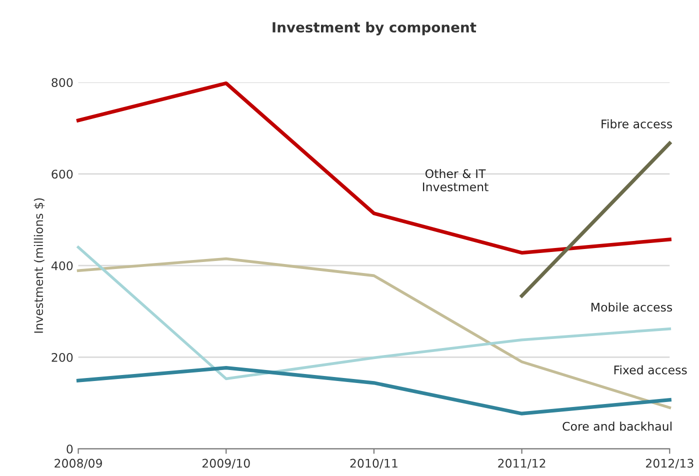  I want to click on series-label: Core and backhaul, so click(617, 426).